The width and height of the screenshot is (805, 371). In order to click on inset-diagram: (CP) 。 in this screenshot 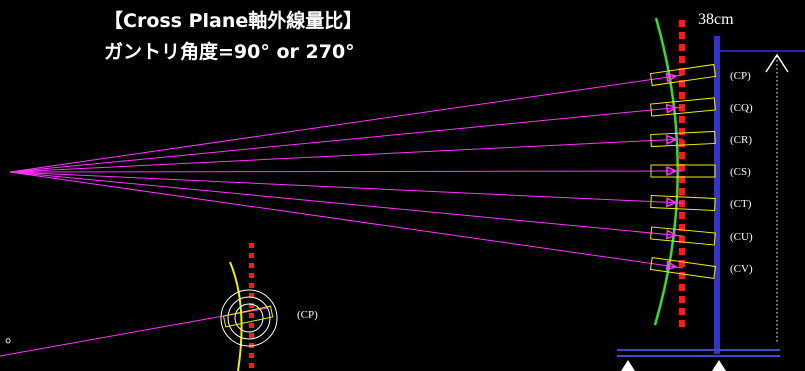, I will do `click(159, 307)`.